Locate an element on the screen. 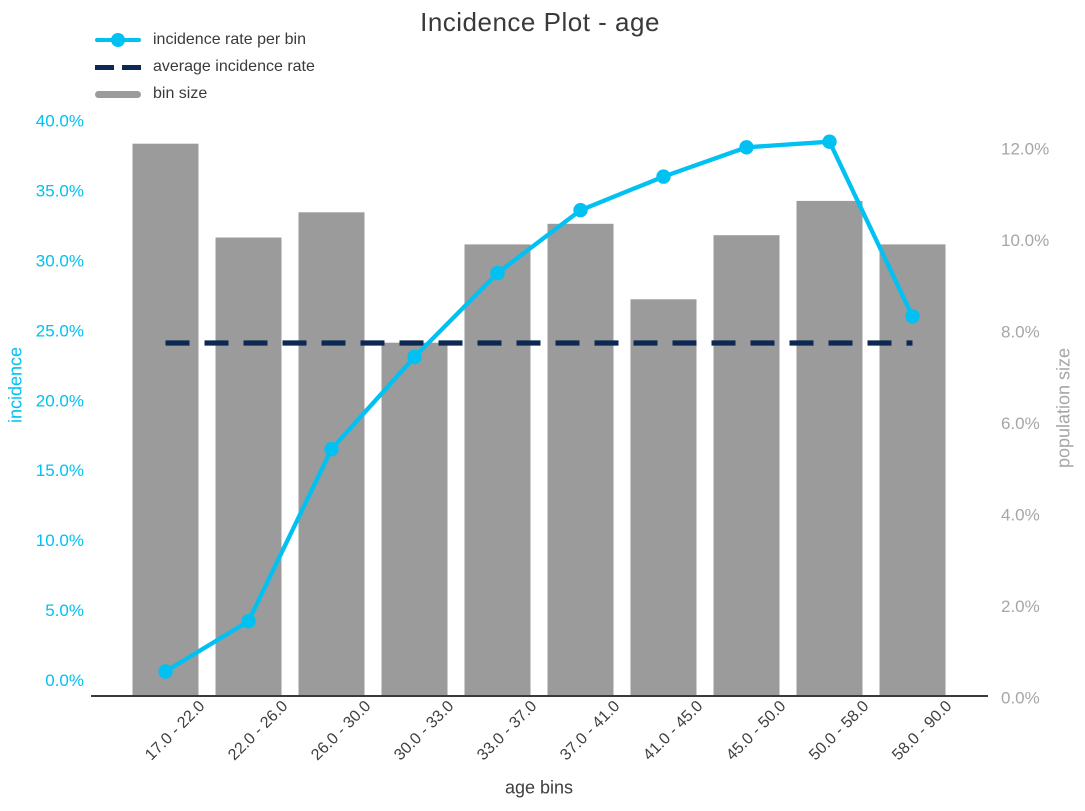 Image resolution: width=1085 pixels, height=811 pixels. left-axis-tick-label: 25.0% is located at coordinates (60, 330).